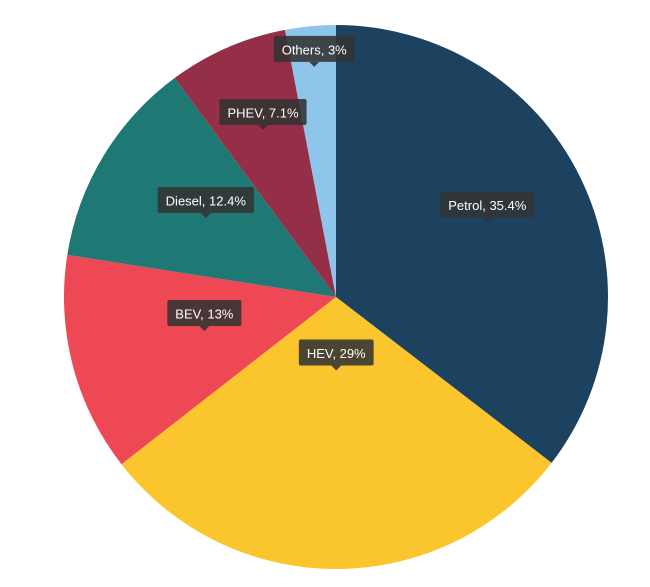 The height and width of the screenshot is (587, 650). I want to click on pie-label-text: Petrol, 35.4%, so click(487, 205).